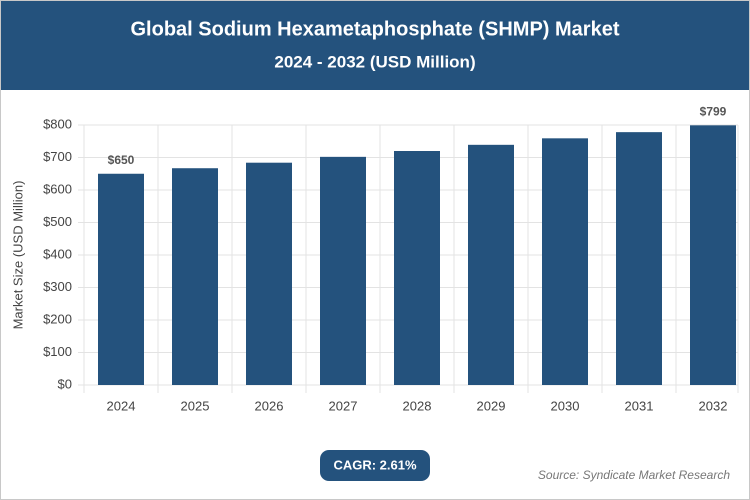  I want to click on x-tick-label: 2032, so click(713, 405).